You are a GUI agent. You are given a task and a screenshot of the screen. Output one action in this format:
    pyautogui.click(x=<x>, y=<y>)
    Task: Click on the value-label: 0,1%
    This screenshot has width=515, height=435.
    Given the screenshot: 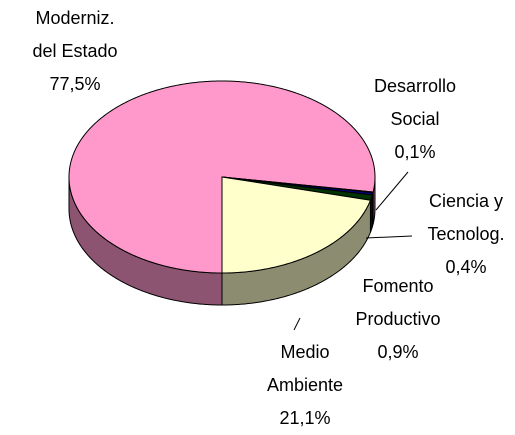 What is the action you would take?
    pyautogui.click(x=415, y=152)
    